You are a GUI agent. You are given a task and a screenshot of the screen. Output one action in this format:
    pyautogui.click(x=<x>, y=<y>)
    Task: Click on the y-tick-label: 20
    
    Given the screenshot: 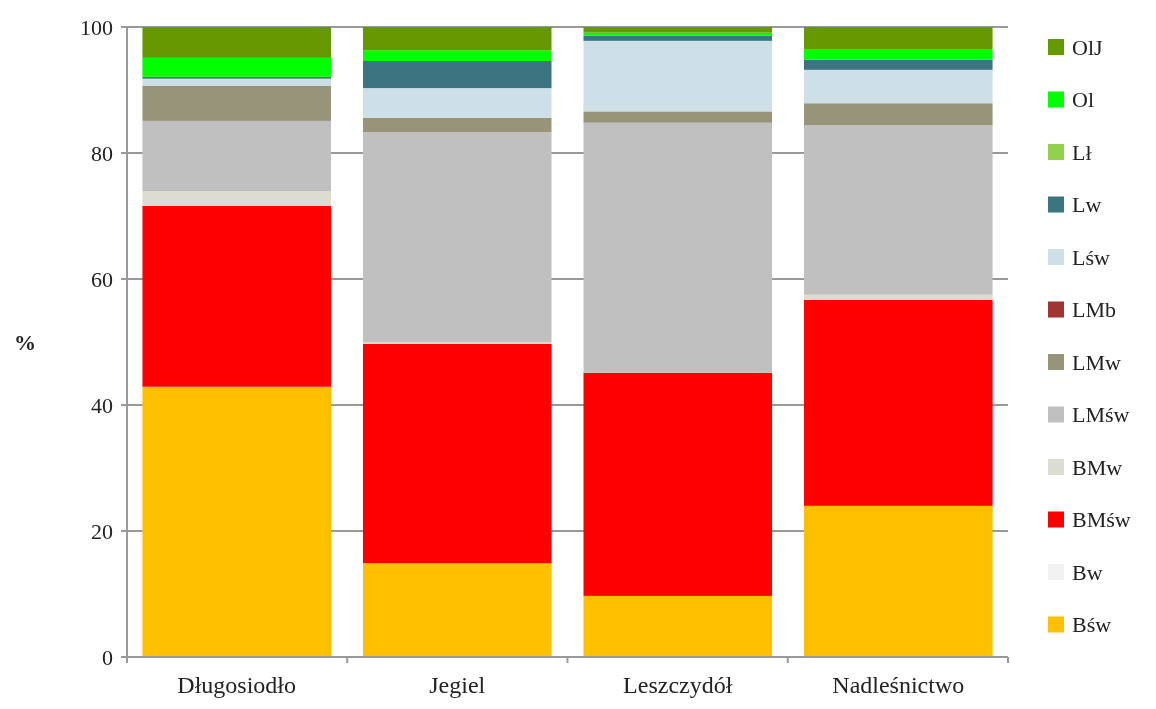 What is the action you would take?
    pyautogui.click(x=102, y=531)
    